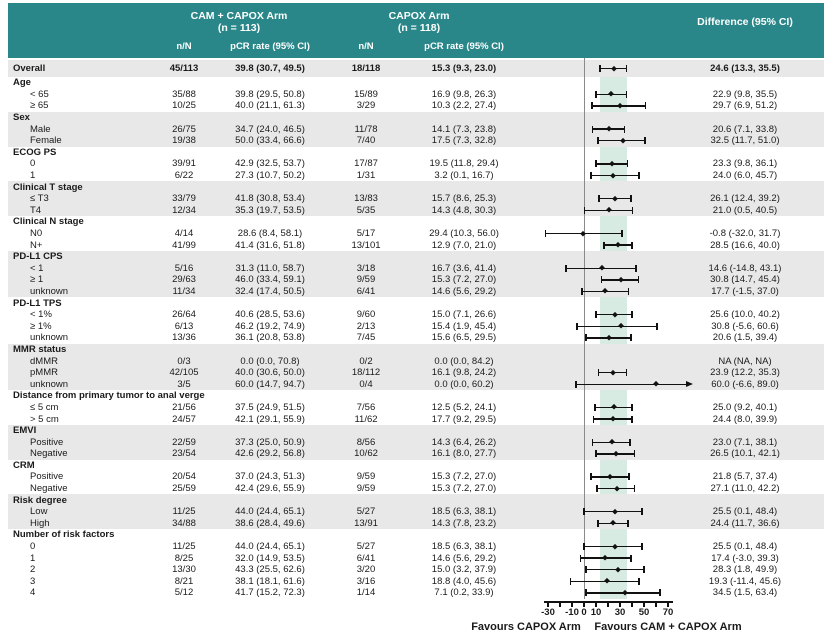  What do you see at coordinates (745, 477) in the screenshot?
I see `difference-value: 21.8 (5.7, 37.4)` at bounding box center [745, 477].